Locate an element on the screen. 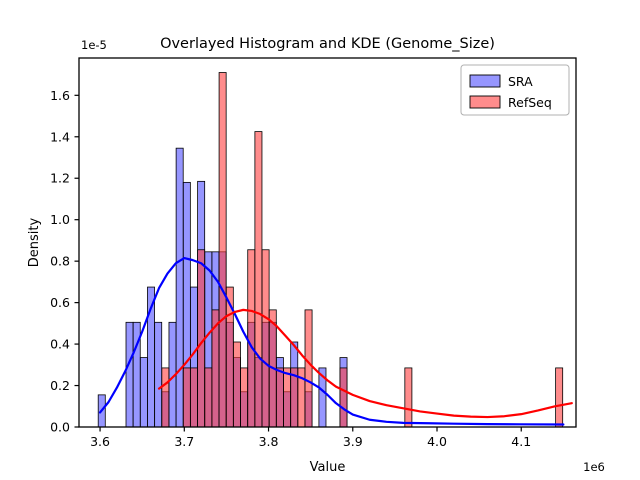 This screenshot has height=480, width=640. y-axis-label: Density is located at coordinates (34, 242).